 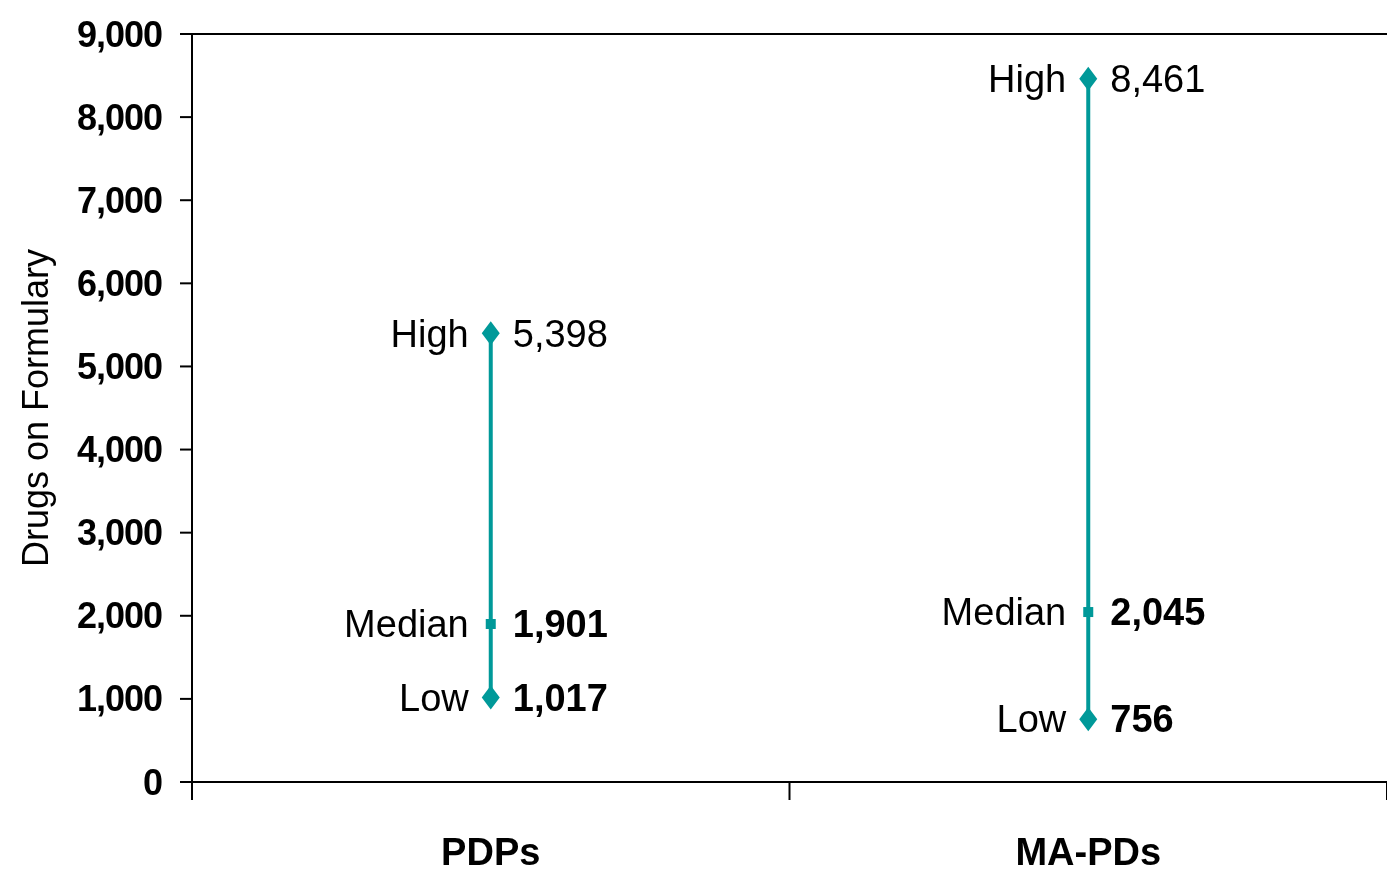 What do you see at coordinates (152, 782) in the screenshot?
I see `y-tick-label: 0` at bounding box center [152, 782].